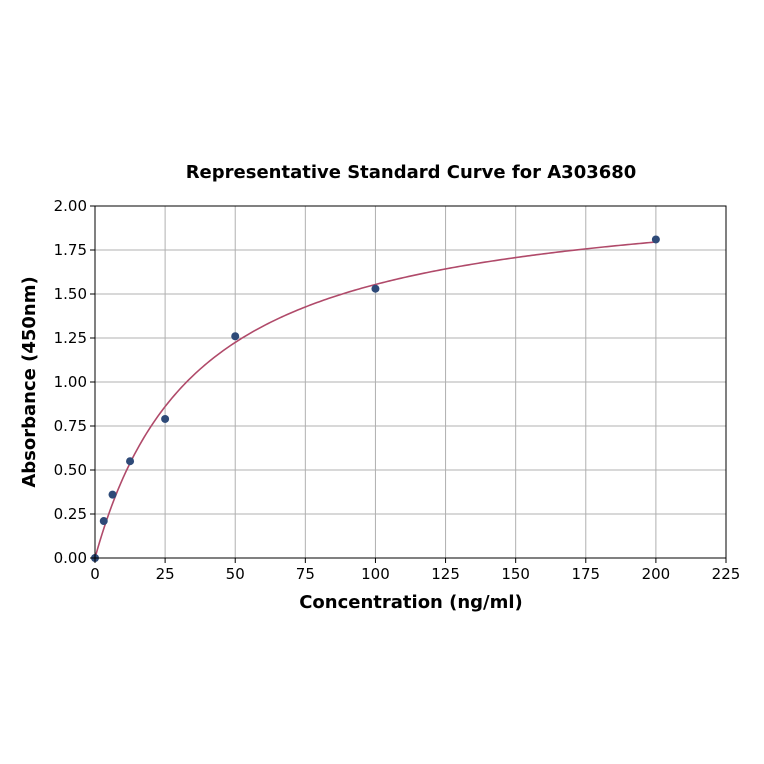  I want to click on y-axis-ticks: 0.00 0.25 0.50 0.75 1.00 1.25 1.50 1.75 2.00, so click(74, 382).